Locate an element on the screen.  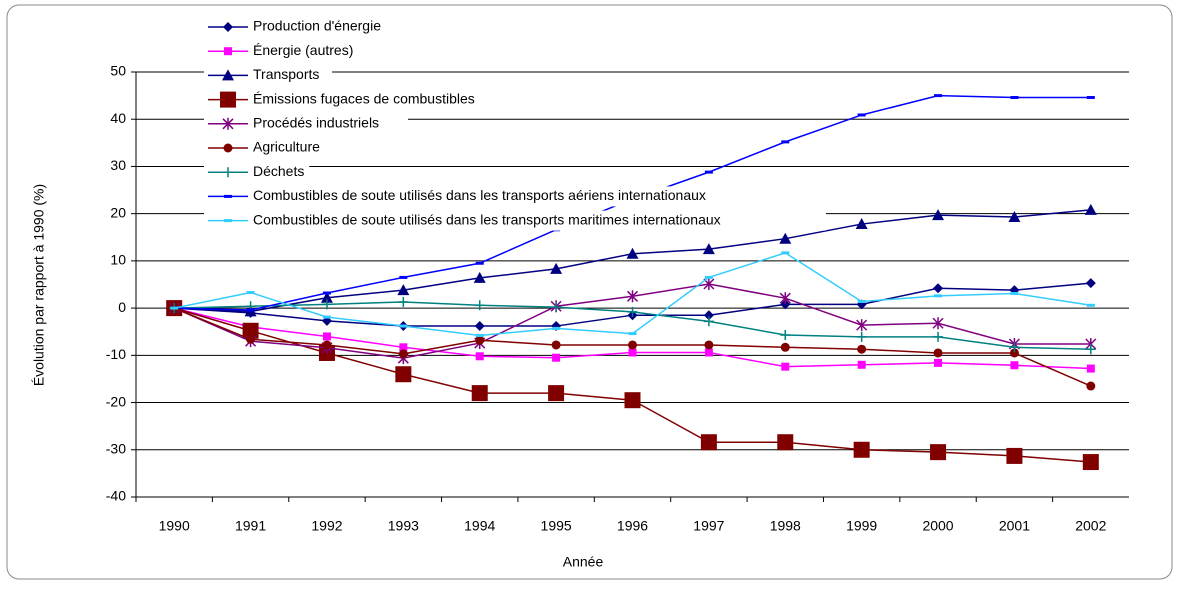
y-tick-label: 20 is located at coordinates (118, 212).